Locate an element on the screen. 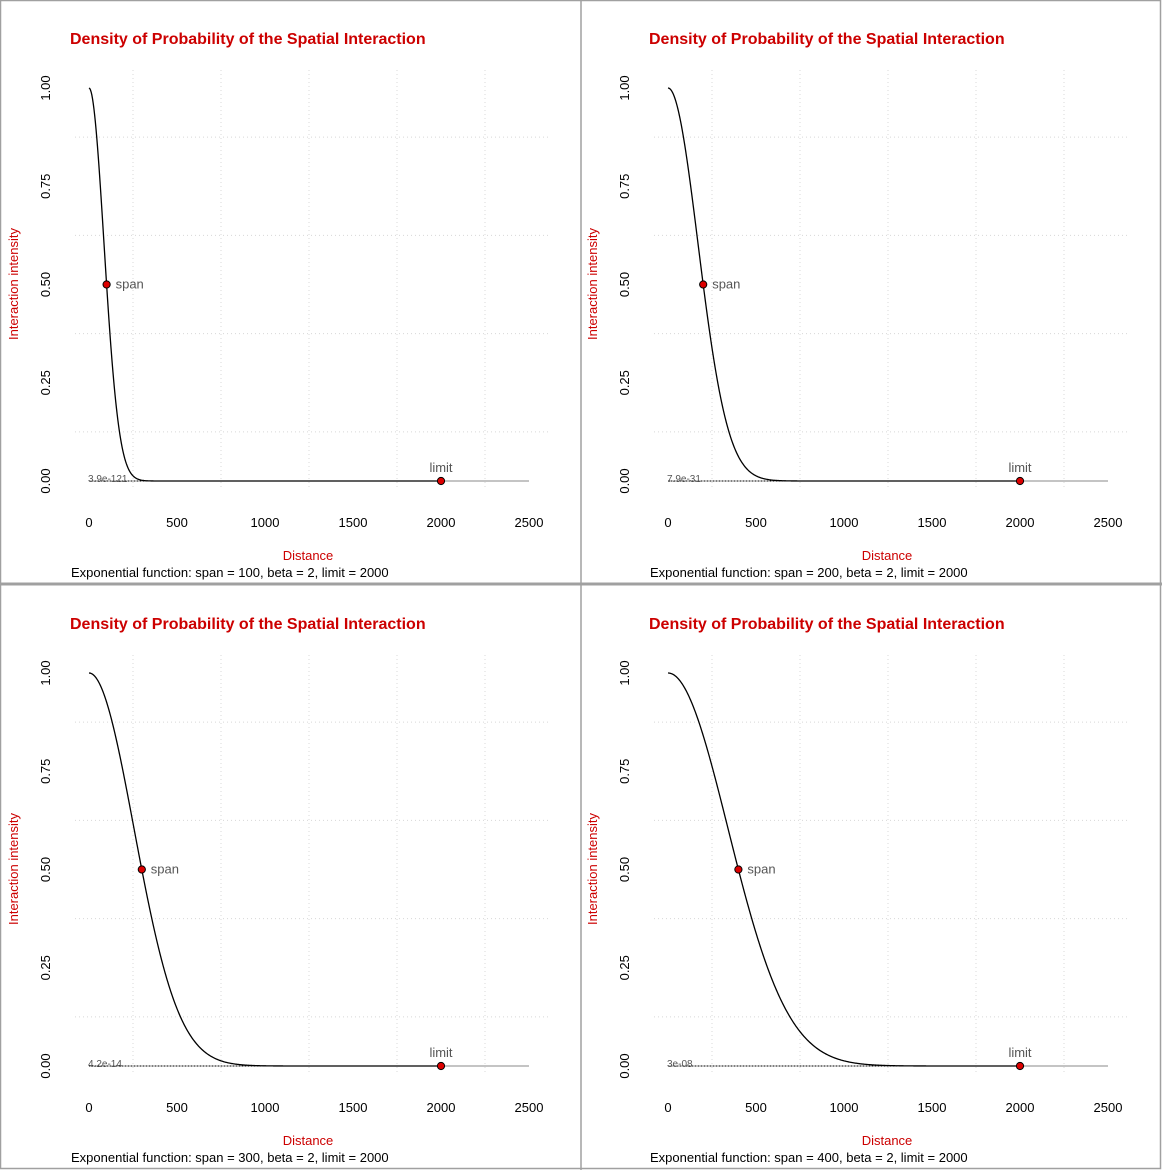 The image size is (1162, 1170). min-value-label: 4.2e-14 is located at coordinates (105, 1064).